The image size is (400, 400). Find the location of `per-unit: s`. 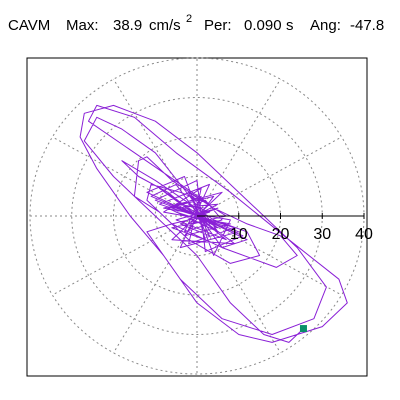

per-unit: s is located at coordinates (290, 25).